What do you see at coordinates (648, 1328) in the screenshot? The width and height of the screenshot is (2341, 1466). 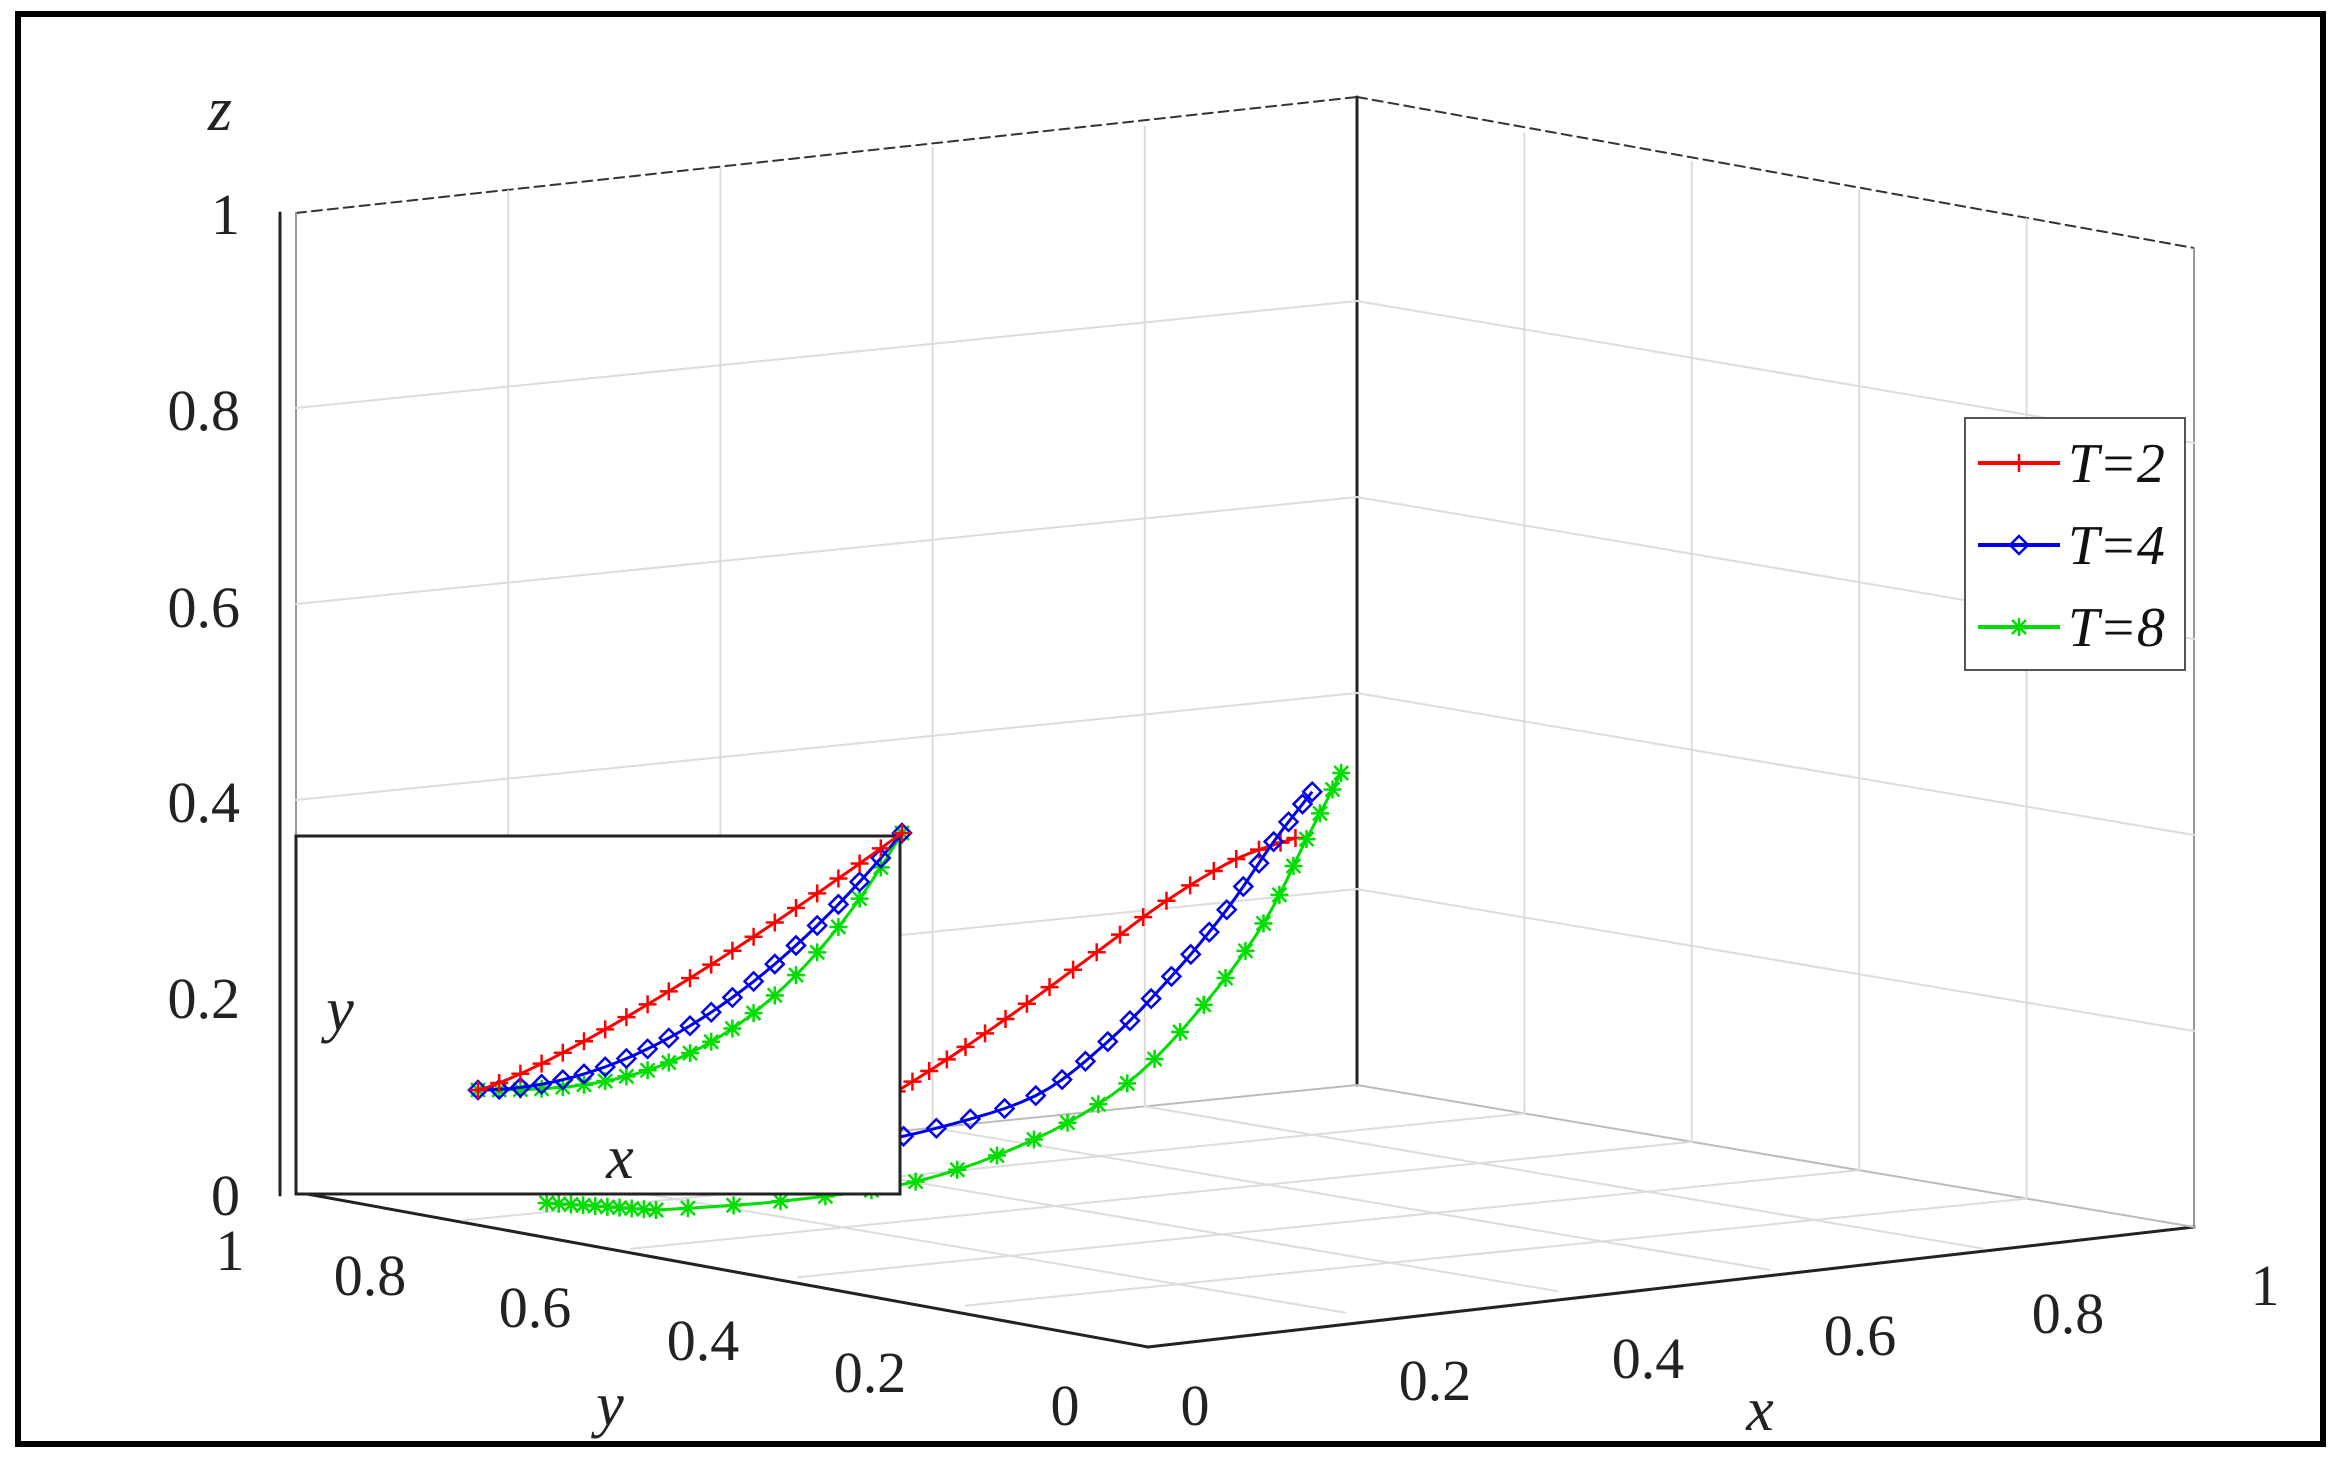 I see `y-tick-labels: 0 0.2 0.4 0.6 0.8 1` at bounding box center [648, 1328].